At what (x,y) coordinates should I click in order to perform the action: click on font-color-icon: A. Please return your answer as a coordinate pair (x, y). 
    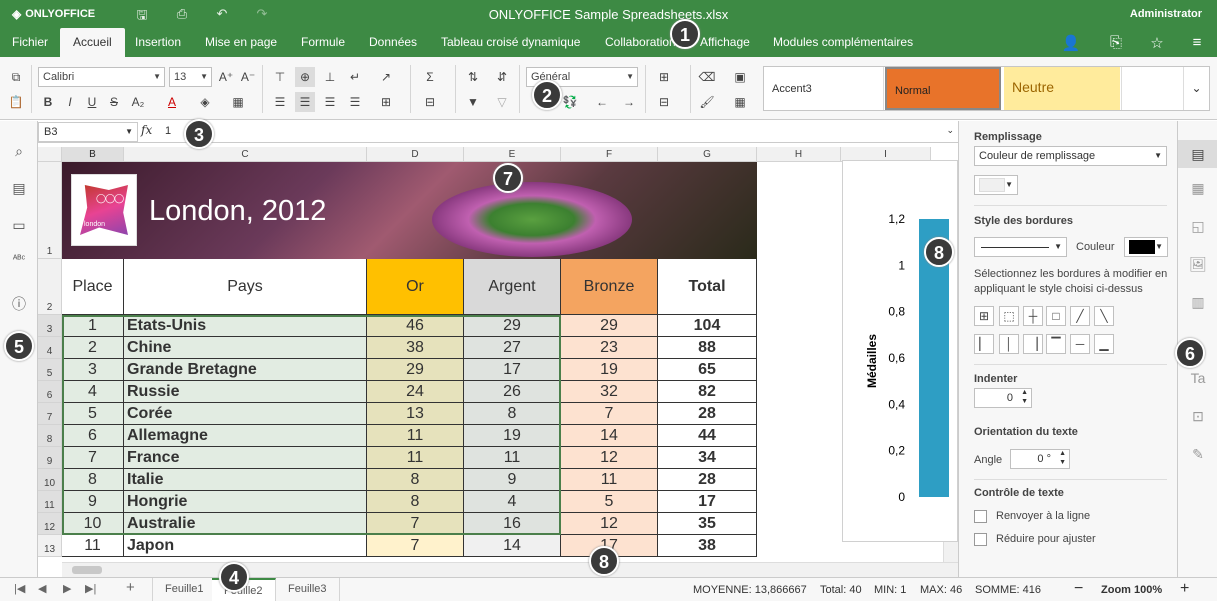
    Looking at the image, I should click on (171, 102).